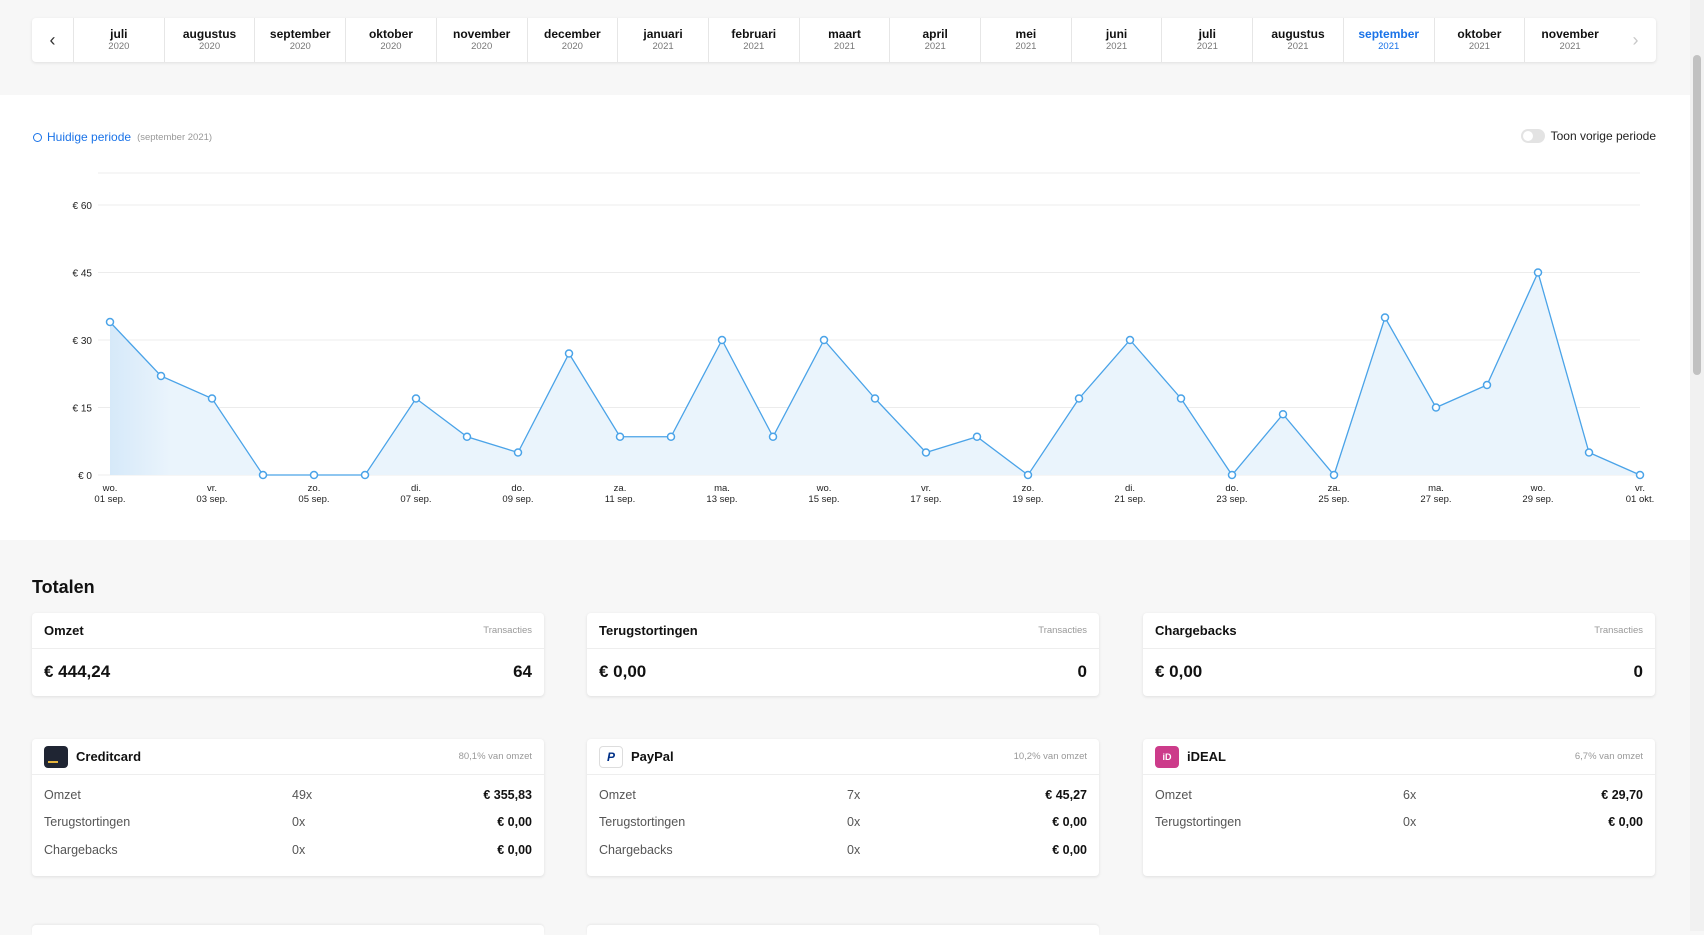 The width and height of the screenshot is (1704, 935). I want to click on method-name: Creditcard, so click(109, 756).